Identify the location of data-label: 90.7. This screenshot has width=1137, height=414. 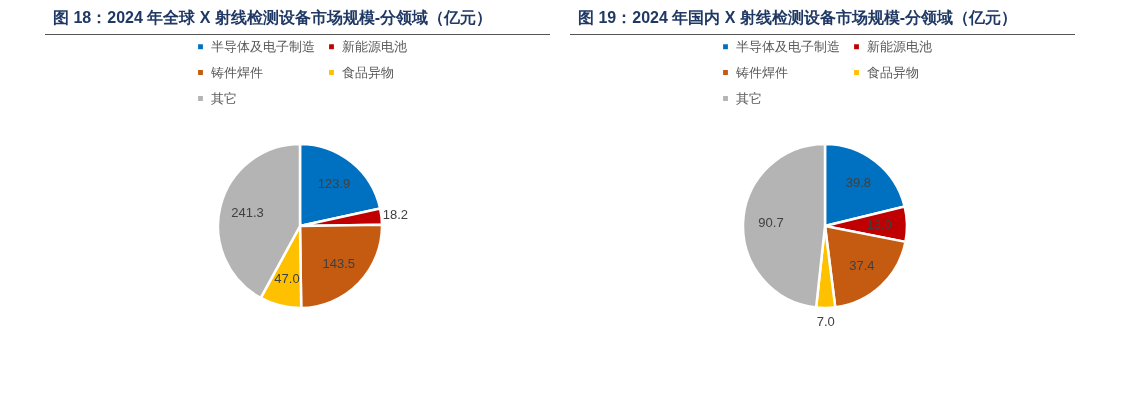
(771, 223).